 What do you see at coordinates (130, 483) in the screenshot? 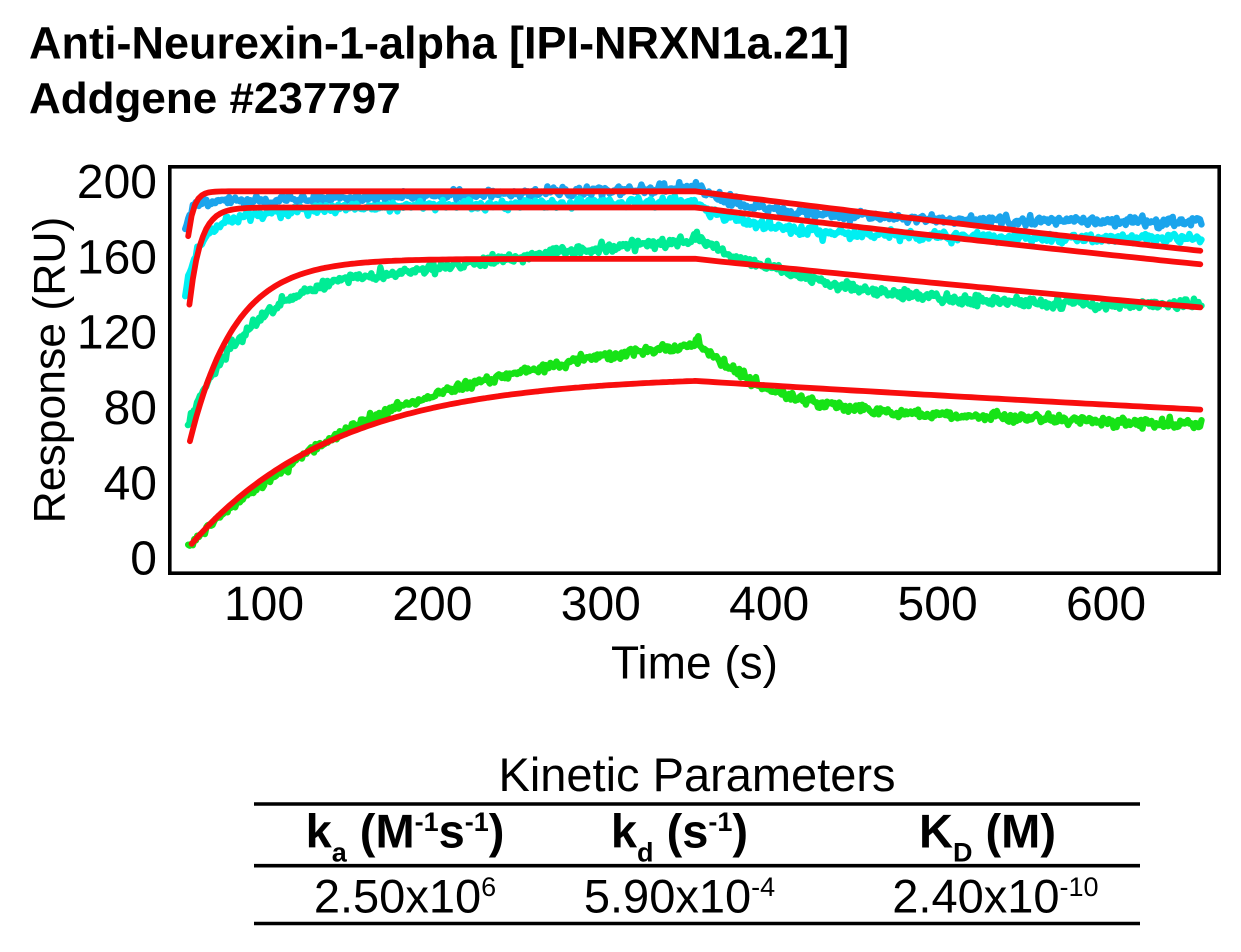
I see `svg-text: 40` at bounding box center [130, 483].